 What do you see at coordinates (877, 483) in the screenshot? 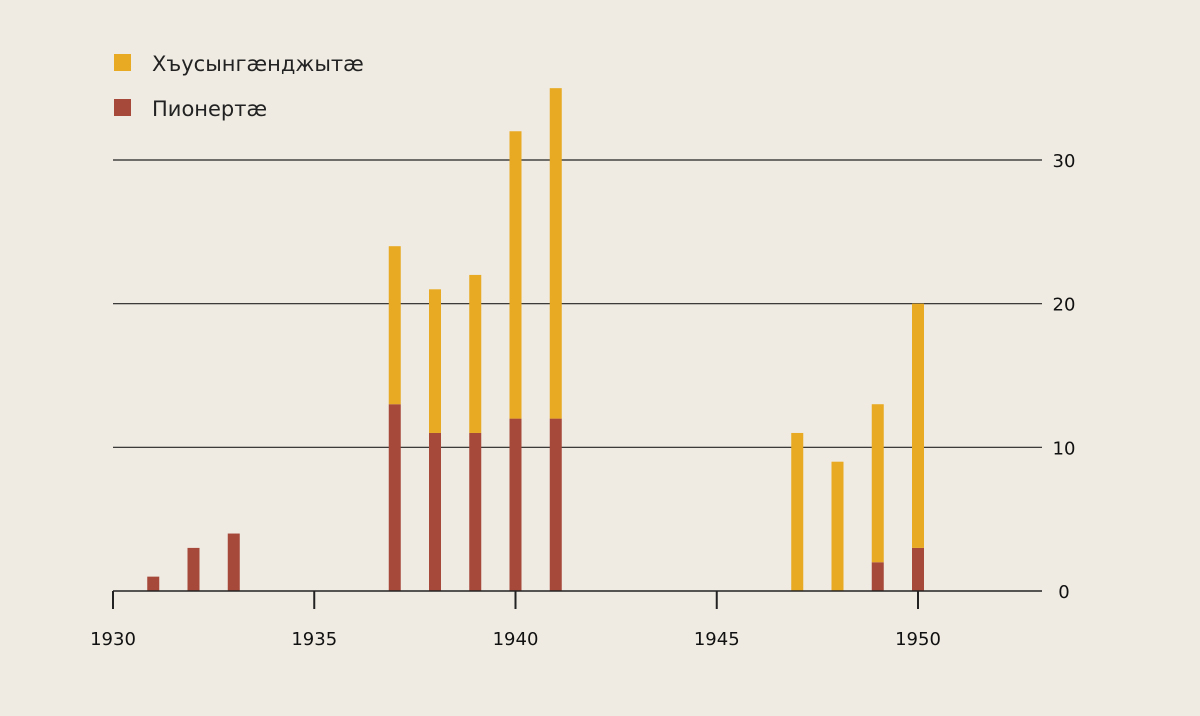
I see `bar-listeners-1949` at bounding box center [877, 483].